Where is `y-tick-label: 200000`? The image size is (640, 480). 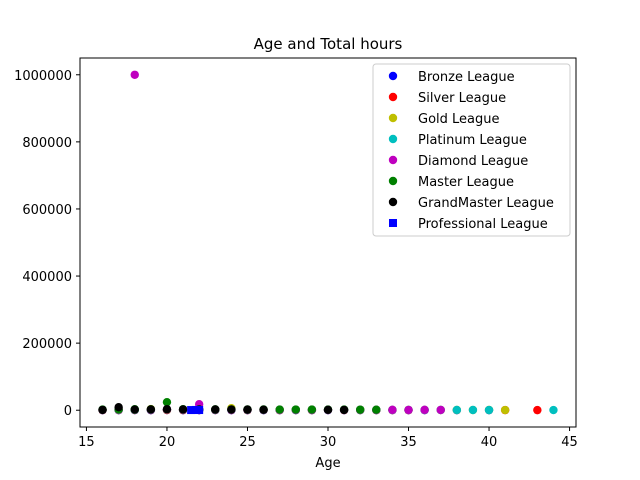
y-tick-label: 200000 is located at coordinates (47, 344).